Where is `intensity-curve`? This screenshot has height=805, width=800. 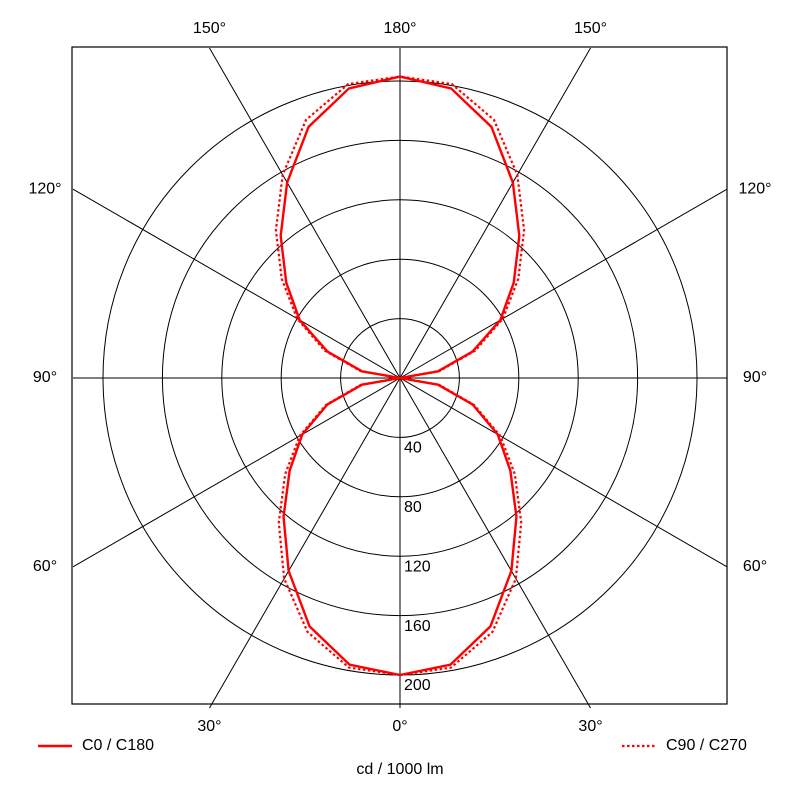 intensity-curve is located at coordinates (337, 376).